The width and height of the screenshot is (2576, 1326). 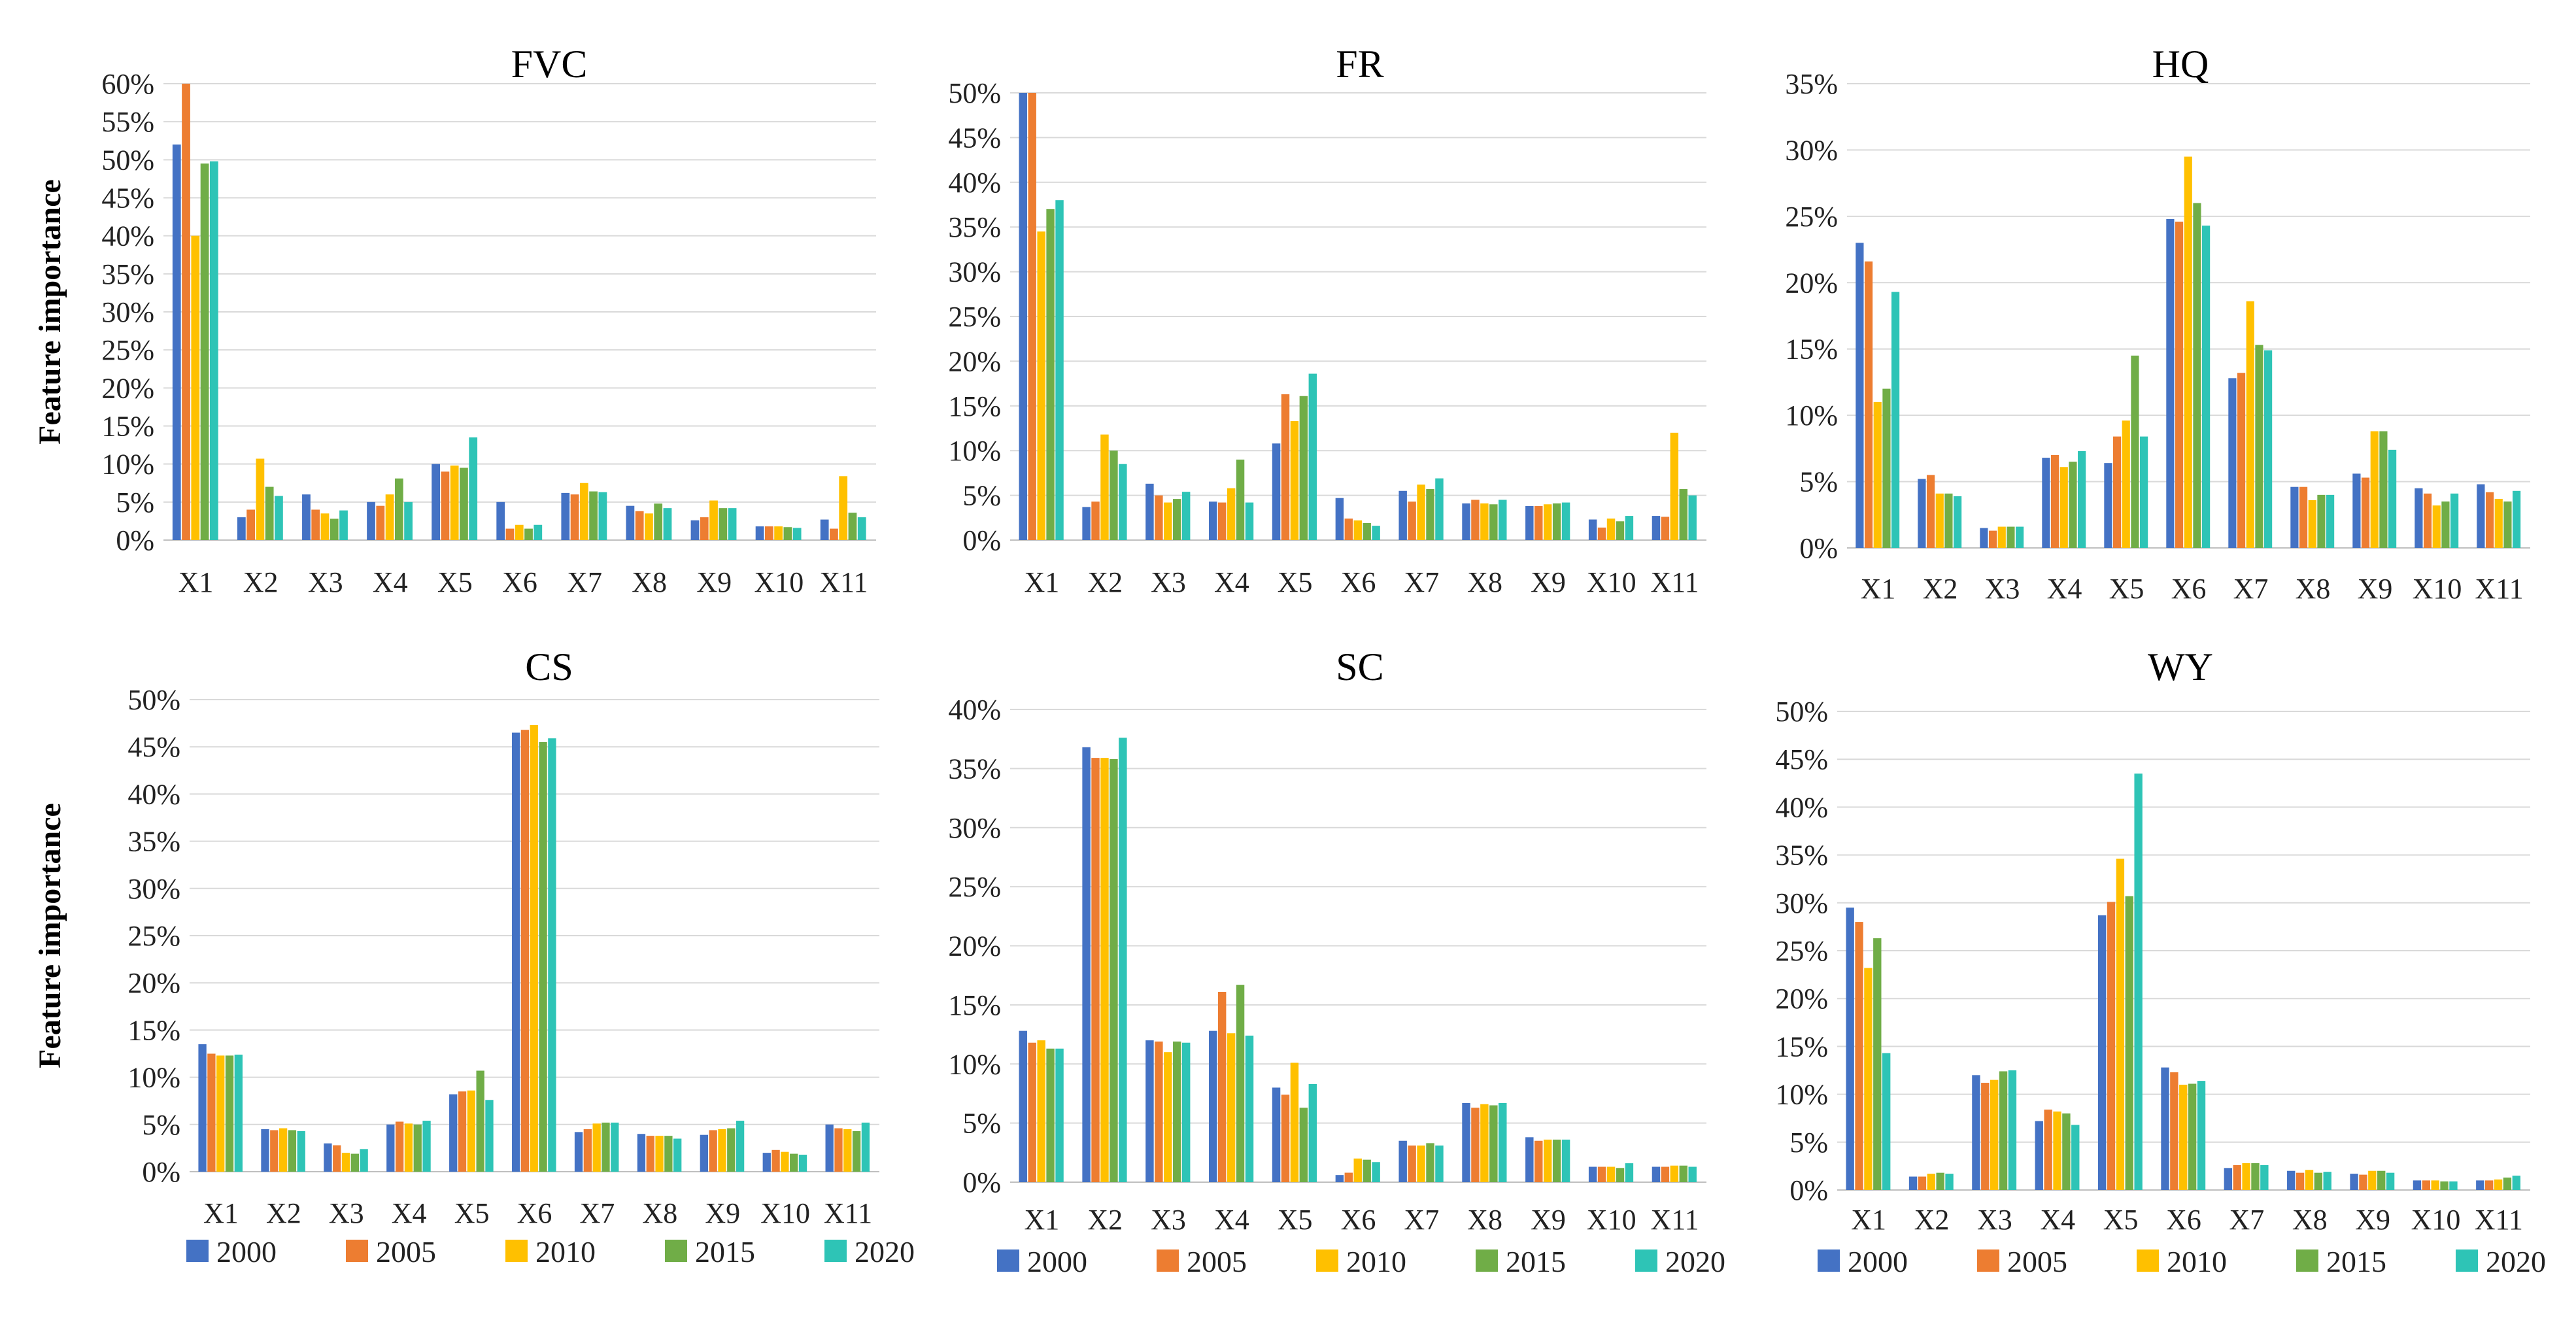 I want to click on bar-x8-2000, so click(x=2294, y=517).